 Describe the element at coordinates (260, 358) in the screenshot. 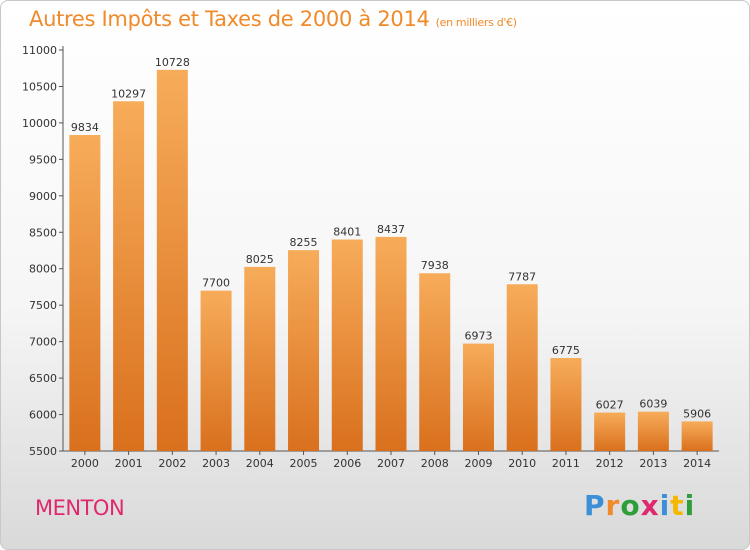

I see `bar-2004` at that location.